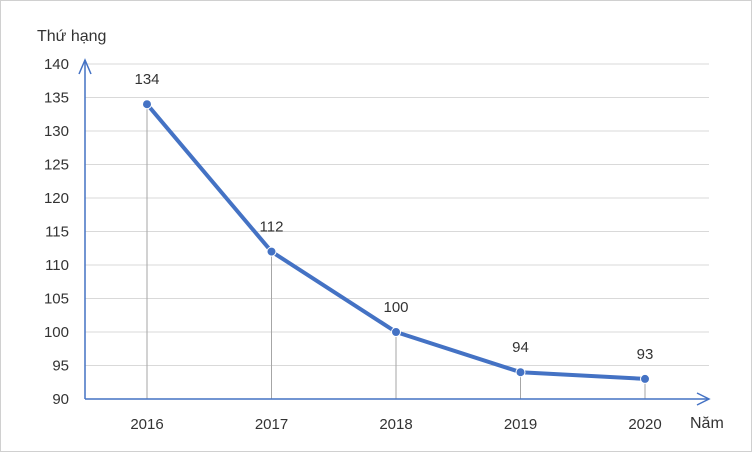 The width and height of the screenshot is (752, 452). What do you see at coordinates (56, 98) in the screenshot?
I see `y-tick-label: 135` at bounding box center [56, 98].